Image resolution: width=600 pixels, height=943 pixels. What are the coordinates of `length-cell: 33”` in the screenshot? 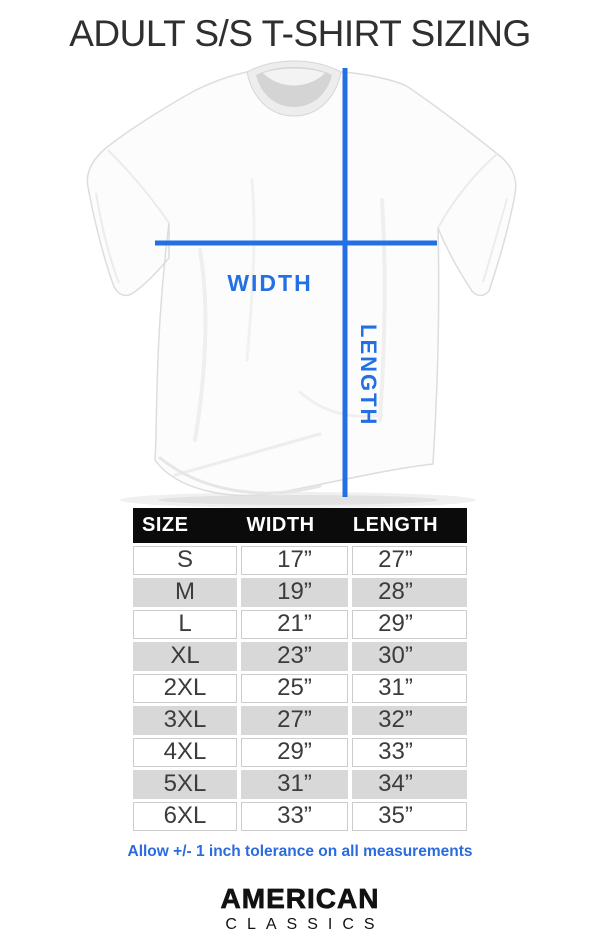 It's located at (409, 752).